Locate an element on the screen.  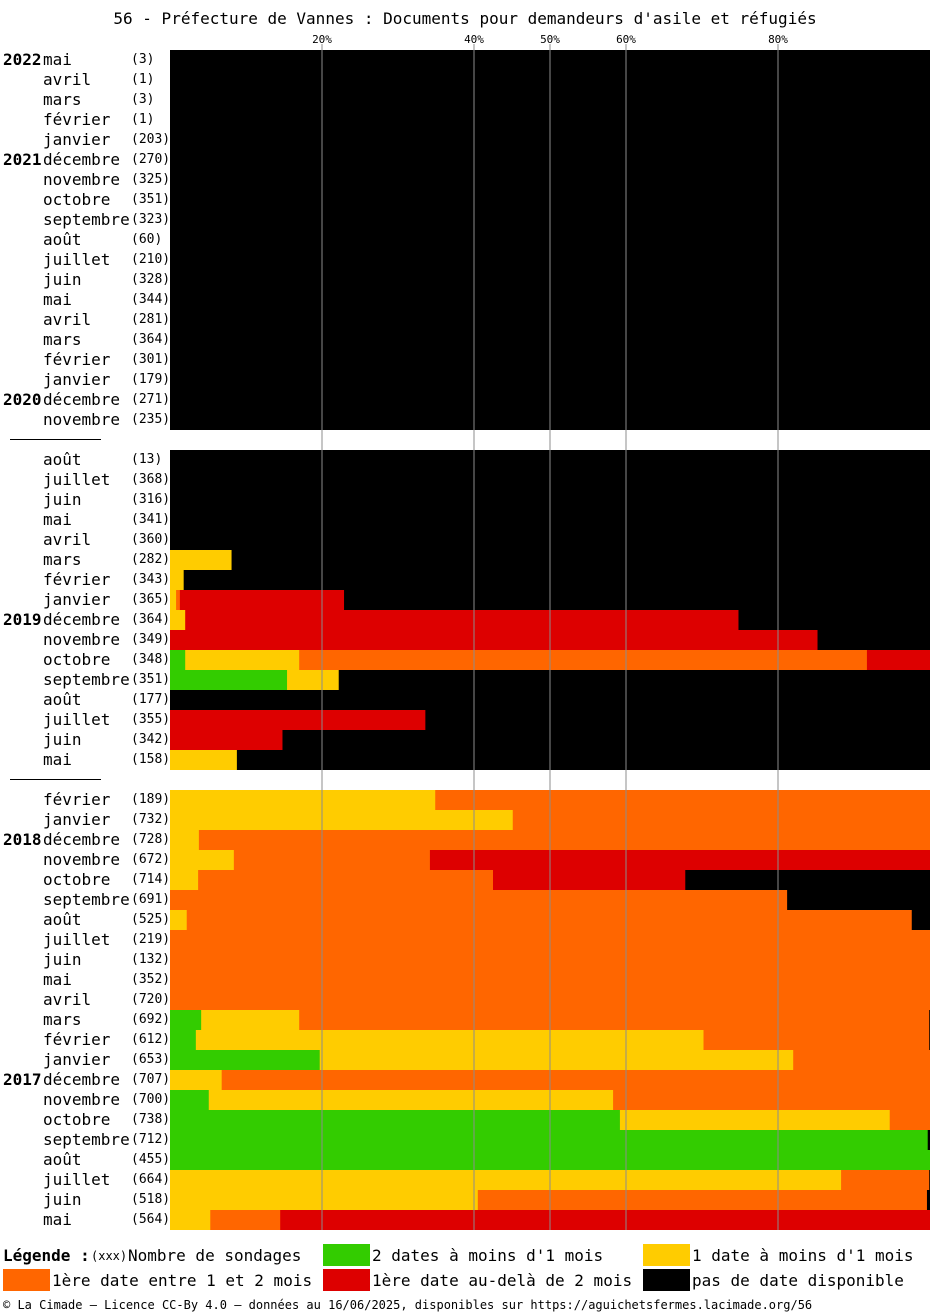
count-label: (365) is located at coordinates (151, 599).